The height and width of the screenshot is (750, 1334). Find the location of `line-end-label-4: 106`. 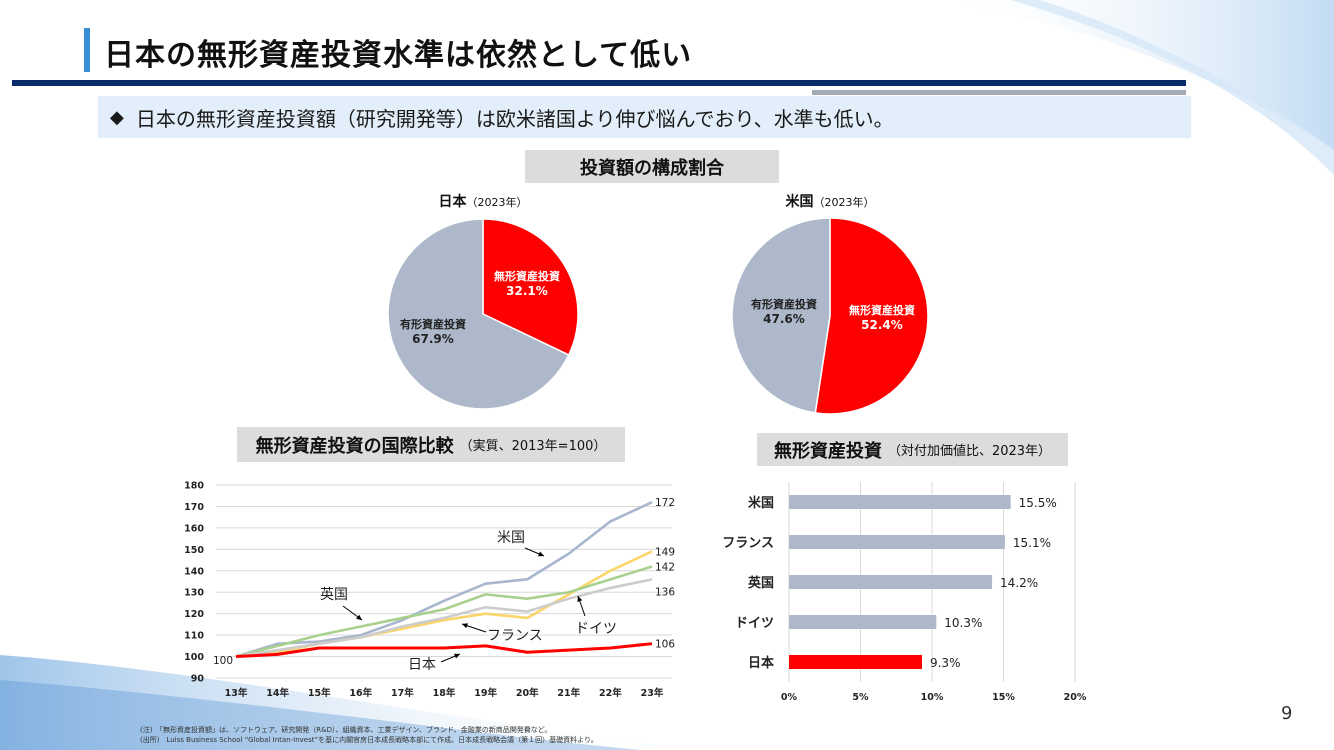

line-end-label-4: 106 is located at coordinates (665, 645).